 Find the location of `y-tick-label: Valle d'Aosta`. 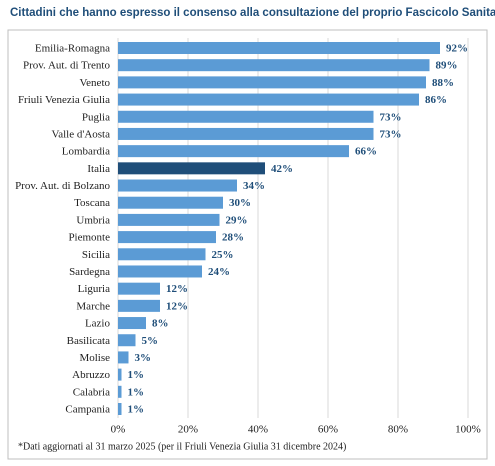

y-tick-label: Valle d'Aosta is located at coordinates (81, 134).